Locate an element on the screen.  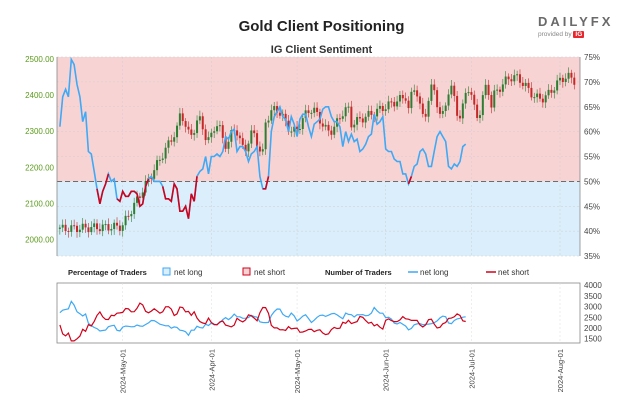
traders-axis-tick-label: 3500 is located at coordinates (593, 296).